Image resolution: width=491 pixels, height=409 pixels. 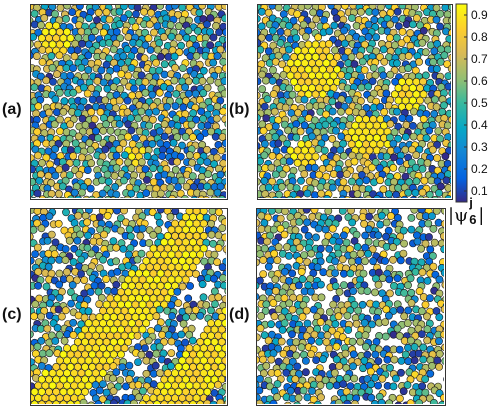 I want to click on colorbar-tick-label: 0.2, so click(x=479, y=169).